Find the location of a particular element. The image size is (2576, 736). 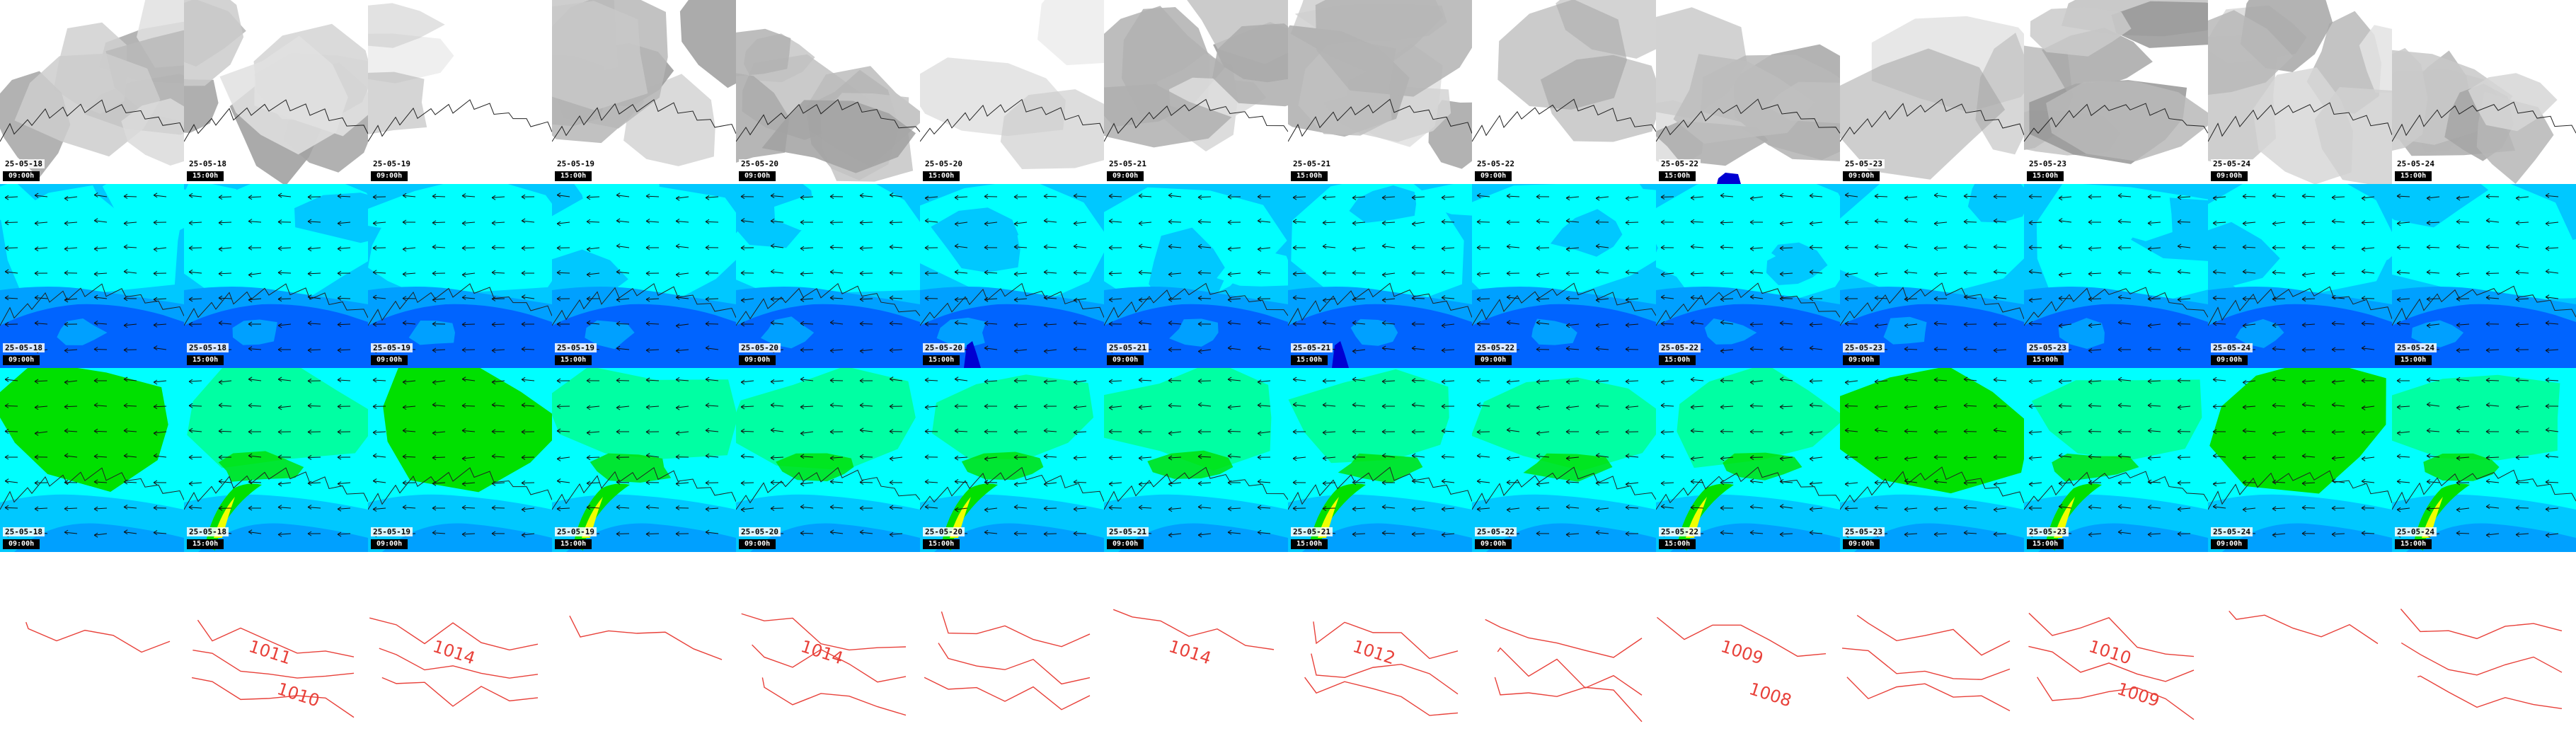

cloud-cover-map-panel: 25-05-19 15:00h is located at coordinates (644, 92).